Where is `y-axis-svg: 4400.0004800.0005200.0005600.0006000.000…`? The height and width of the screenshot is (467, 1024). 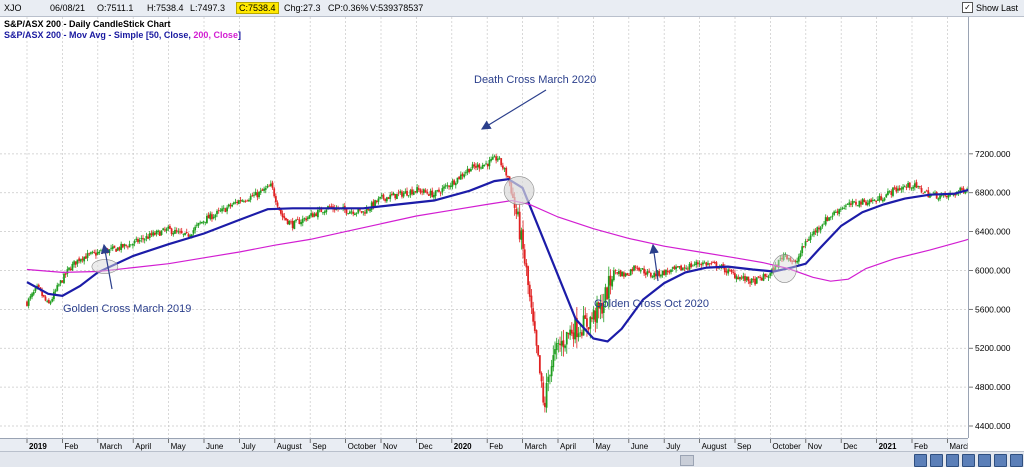 y-axis-svg: 4400.0004800.0005200.0005600.0006000.000… is located at coordinates (996, 227).